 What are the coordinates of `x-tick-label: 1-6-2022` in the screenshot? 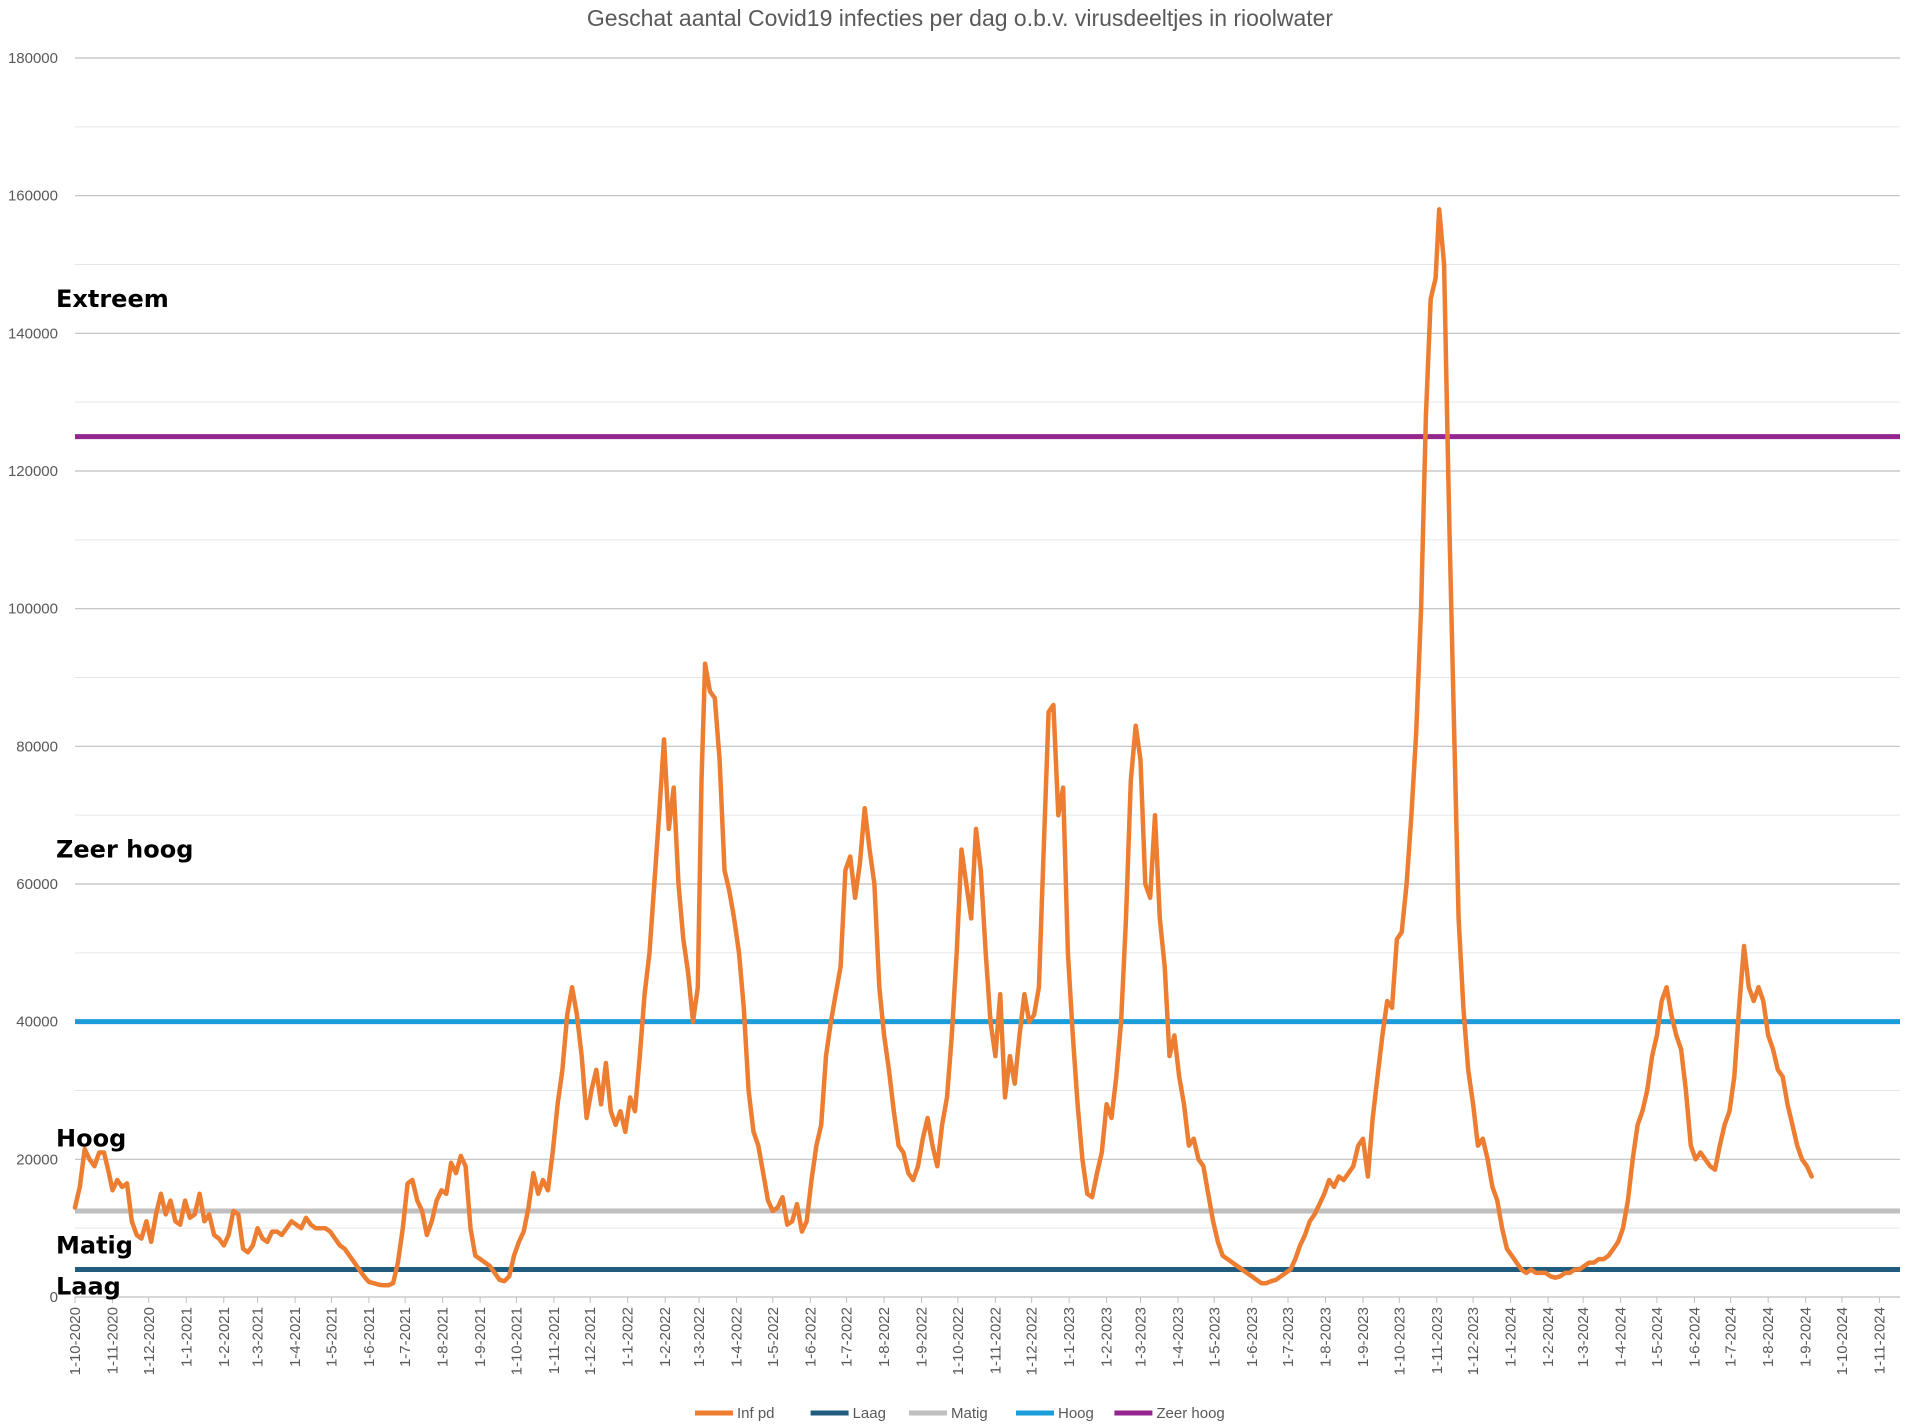 It's located at (810, 1337).